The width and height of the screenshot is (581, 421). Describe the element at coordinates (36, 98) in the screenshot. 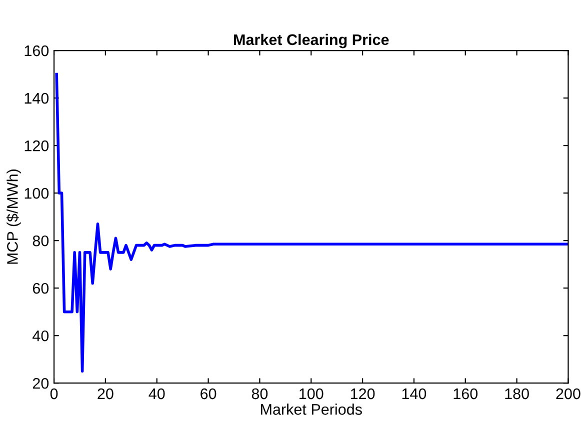

I see `y-tick-label: 140` at that location.